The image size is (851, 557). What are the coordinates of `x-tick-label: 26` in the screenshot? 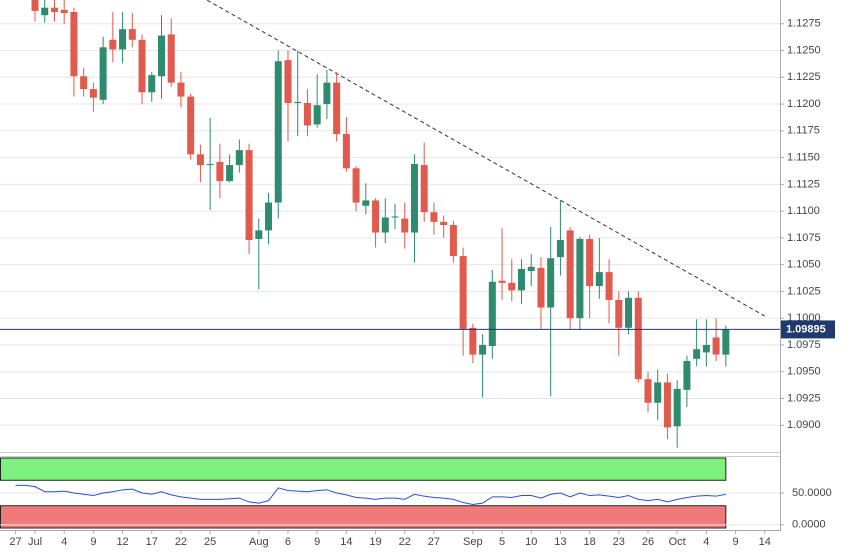 It's located at (648, 542).